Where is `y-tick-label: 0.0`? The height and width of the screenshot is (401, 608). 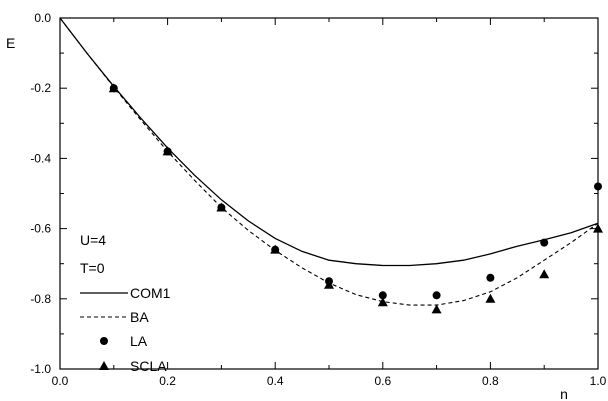 y-tick-label: 0.0 is located at coordinates (42, 18).